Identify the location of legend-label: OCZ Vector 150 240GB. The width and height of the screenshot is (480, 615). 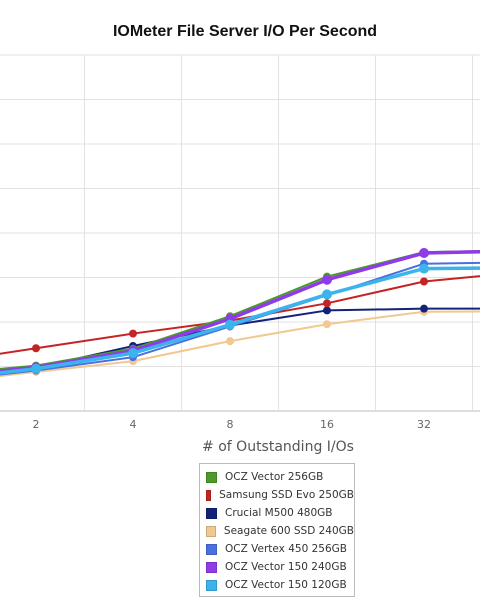
(286, 567).